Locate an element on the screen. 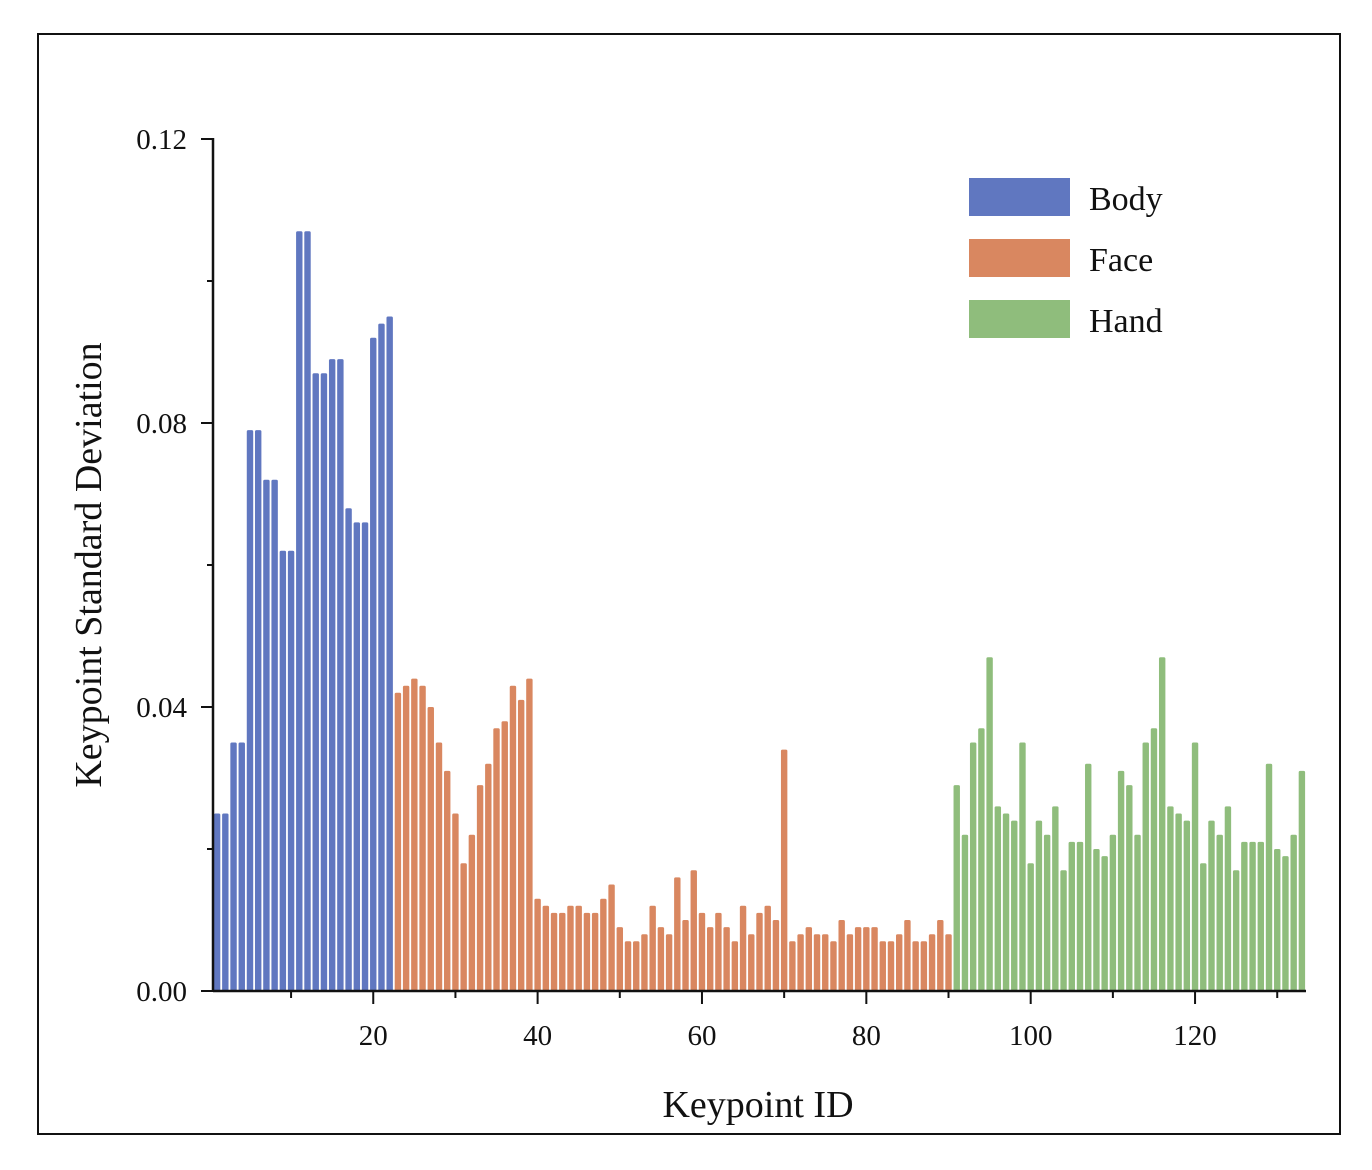  legend-swatch-hand is located at coordinates (1019, 319).